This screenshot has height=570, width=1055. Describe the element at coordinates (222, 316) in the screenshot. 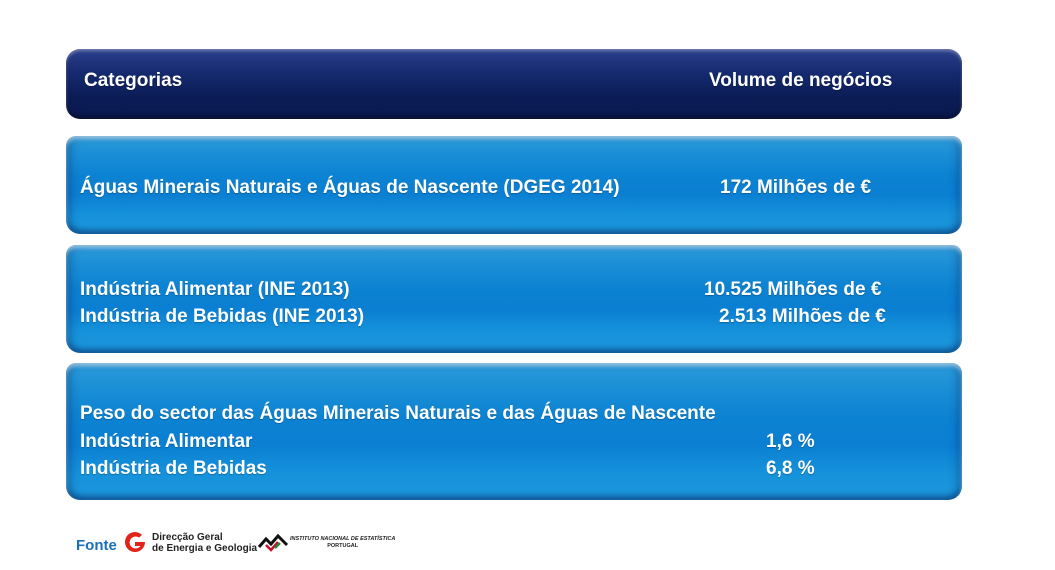

I see `row-beverage-industry-label: Indústria de Bebidas (INE 2013)` at that location.